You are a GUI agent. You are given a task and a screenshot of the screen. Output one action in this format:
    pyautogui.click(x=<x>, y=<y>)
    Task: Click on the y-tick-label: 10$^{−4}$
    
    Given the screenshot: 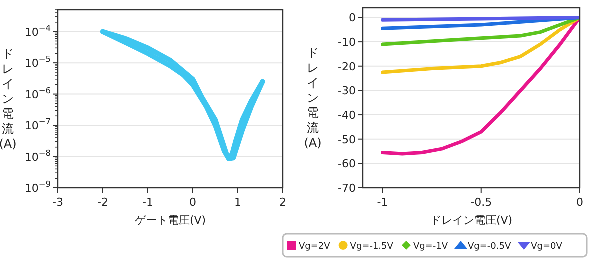 What is the action you would take?
    pyautogui.click(x=37, y=30)
    